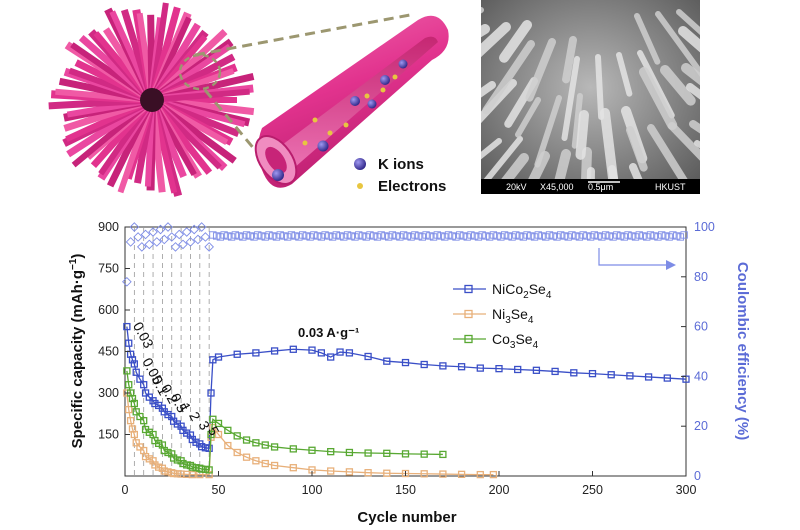 The height and width of the screenshot is (530, 800). I want to click on urchin-core, so click(152, 100).